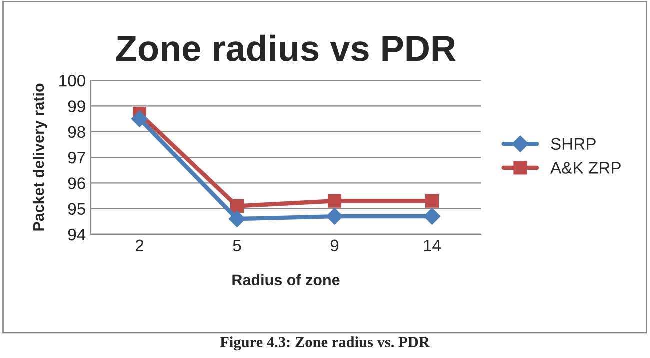 Image resolution: width=650 pixels, height=358 pixels. Describe the element at coordinates (77, 106) in the screenshot. I see `y-tick-label: 99` at that location.